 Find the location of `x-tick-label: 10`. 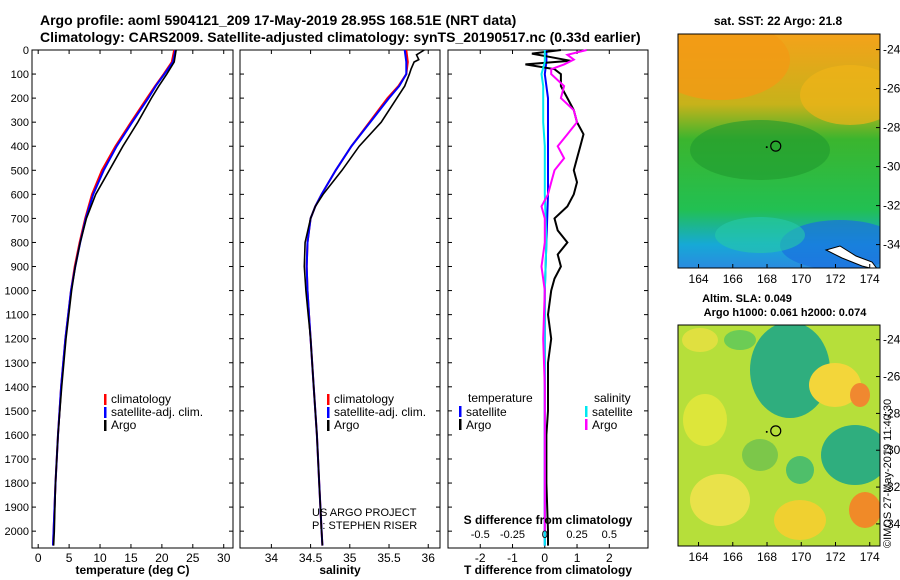

x-tick-label: 10 is located at coordinates (100, 558).